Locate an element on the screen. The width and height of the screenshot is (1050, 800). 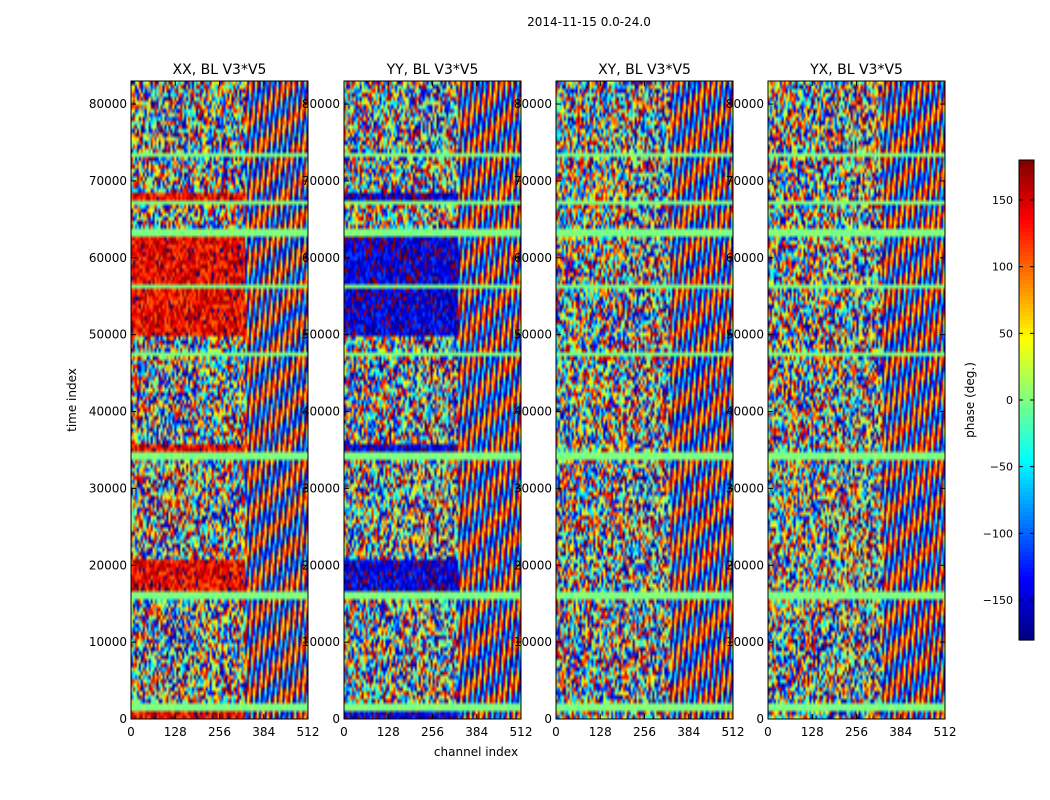
panel-3-title: YX, BL V3*V5 is located at coordinates (856, 70).